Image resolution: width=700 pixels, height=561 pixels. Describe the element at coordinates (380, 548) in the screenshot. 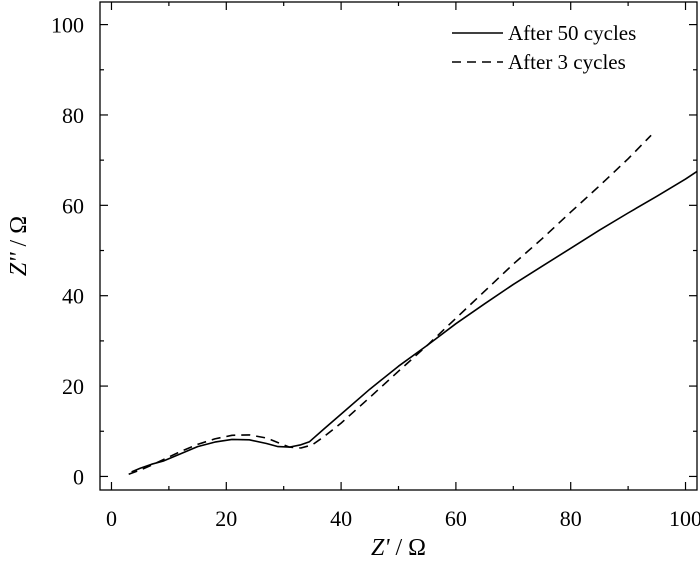

I see `x-axis-variable: Z'` at that location.